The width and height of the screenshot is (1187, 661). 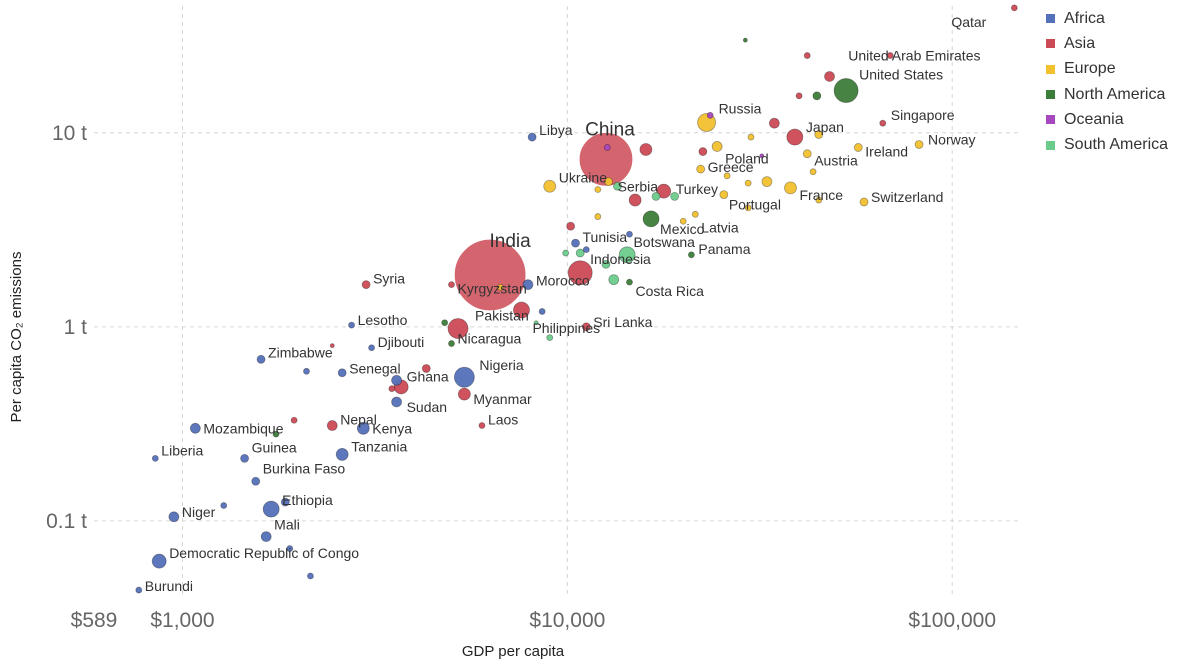 What do you see at coordinates (790, 188) in the screenshot?
I see `france-point` at bounding box center [790, 188].